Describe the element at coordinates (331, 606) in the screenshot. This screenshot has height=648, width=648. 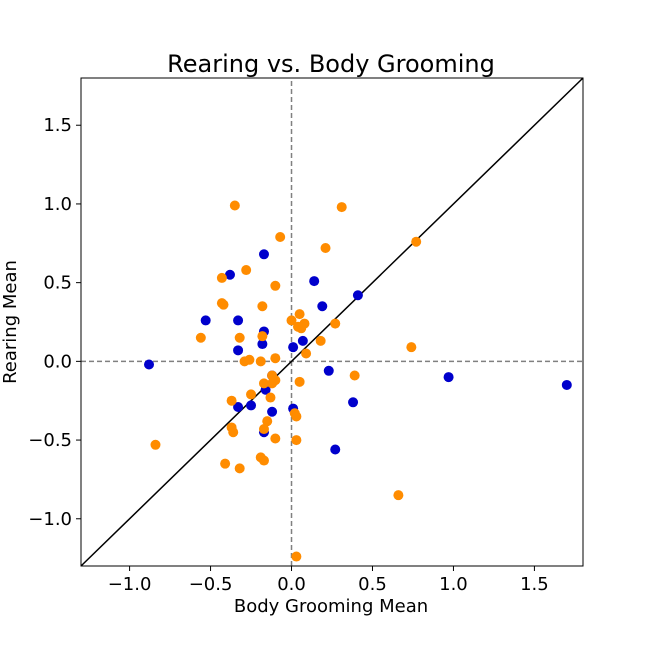
I see `x-axis-label: Body Grooming Mean` at that location.